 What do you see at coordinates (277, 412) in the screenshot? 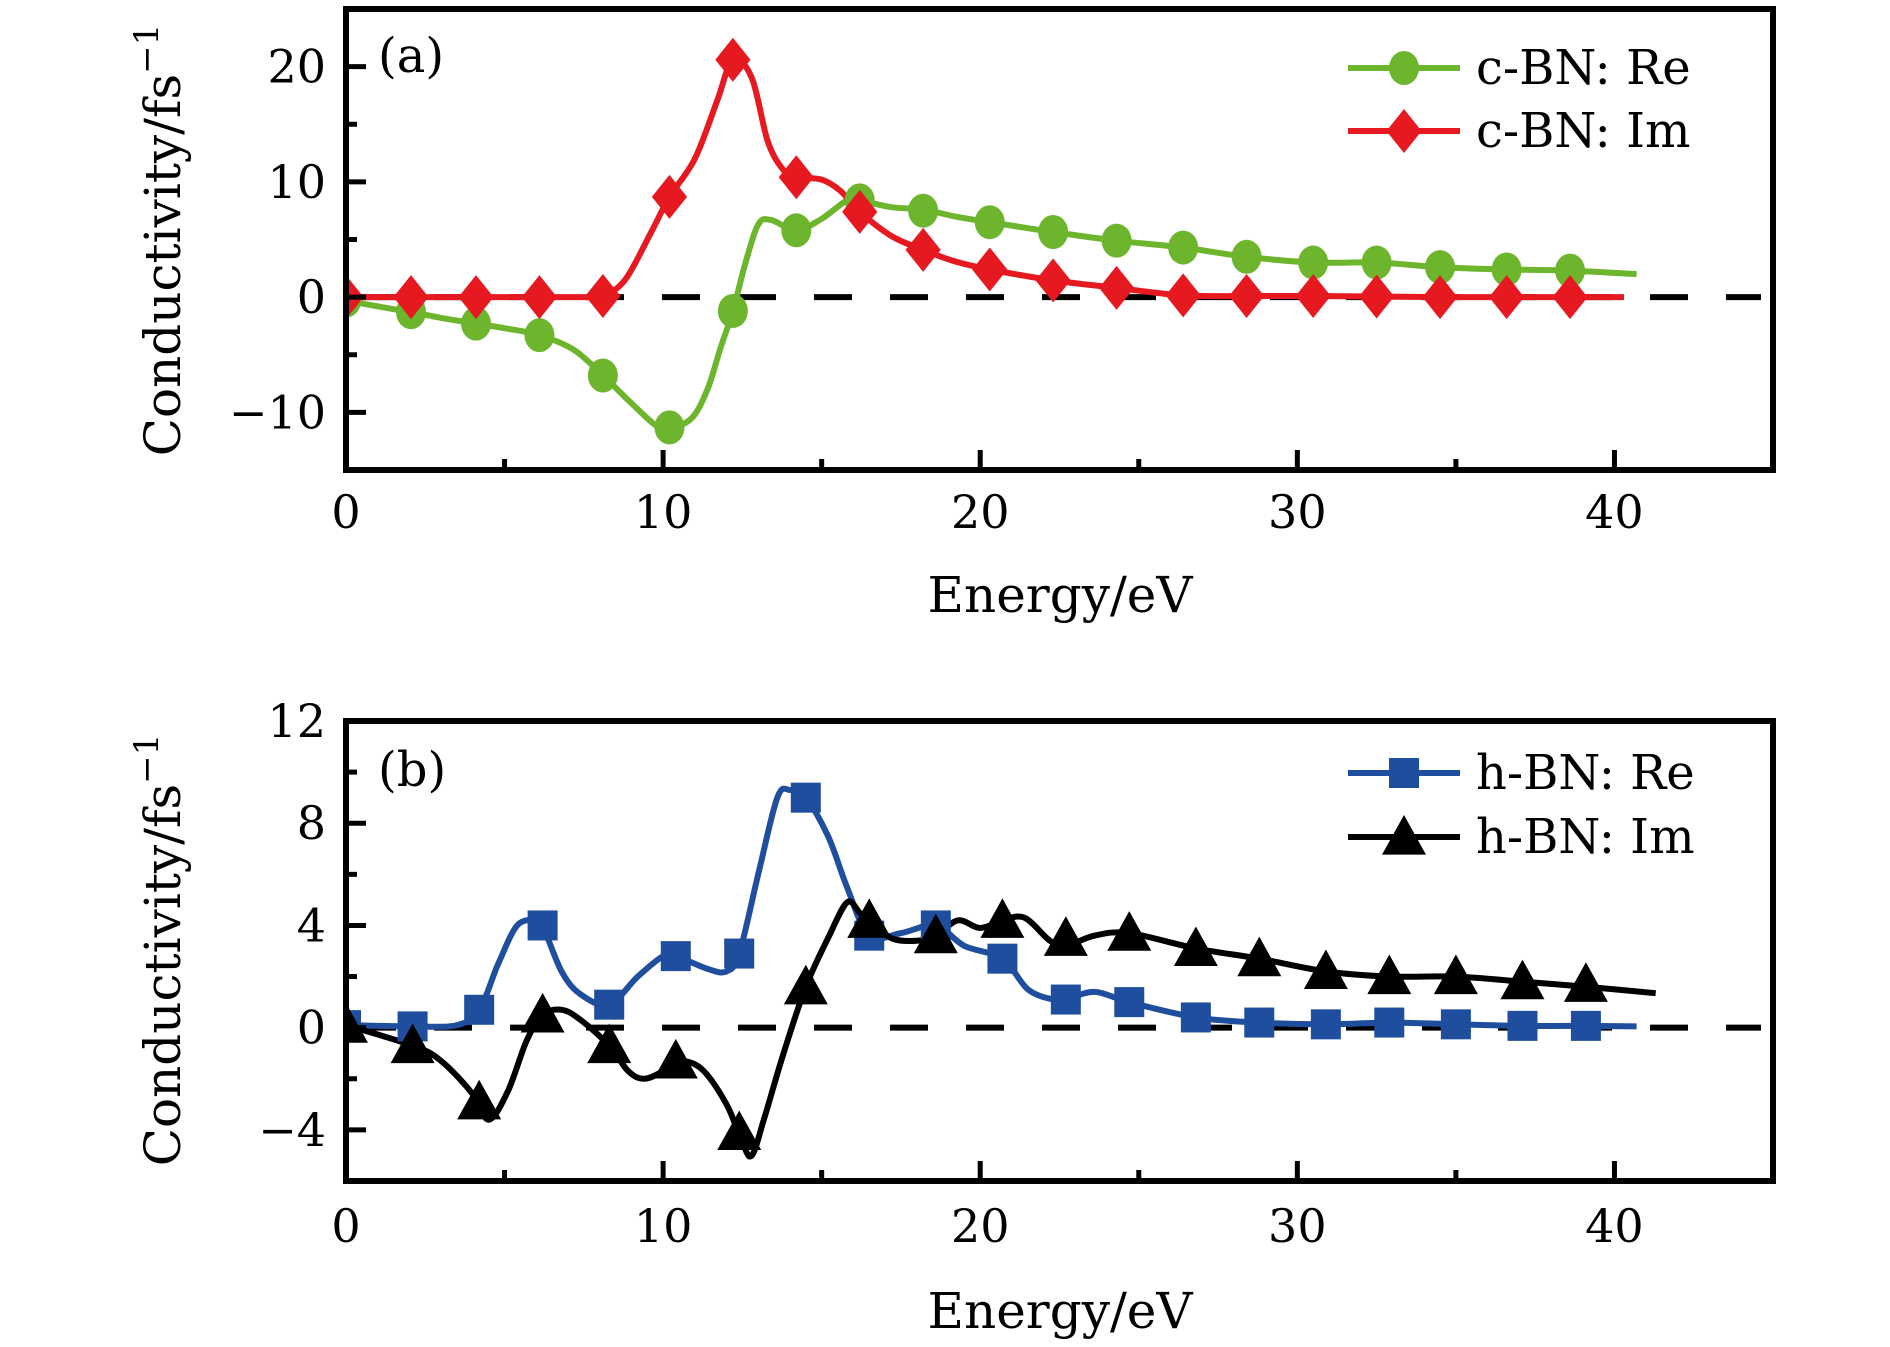
I see `y-tick-label: −10` at bounding box center [277, 412].